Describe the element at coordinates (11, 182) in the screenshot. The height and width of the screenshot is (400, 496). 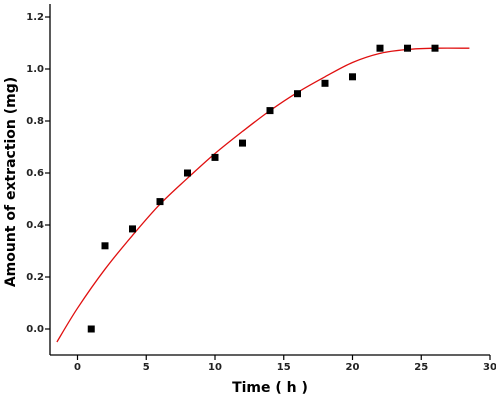
I see `y-axis-title: Amount of extraction (mg)` at that location.